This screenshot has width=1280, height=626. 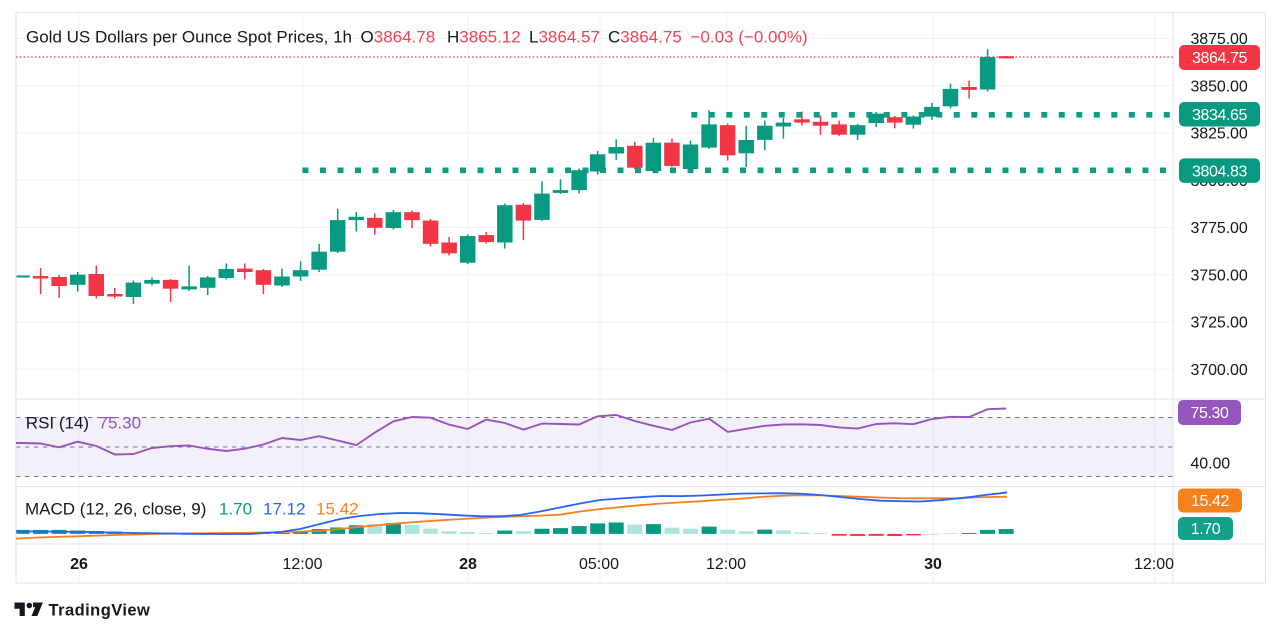 What do you see at coordinates (1219, 228) in the screenshot?
I see `svg-text: 3775.00` at bounding box center [1219, 228].